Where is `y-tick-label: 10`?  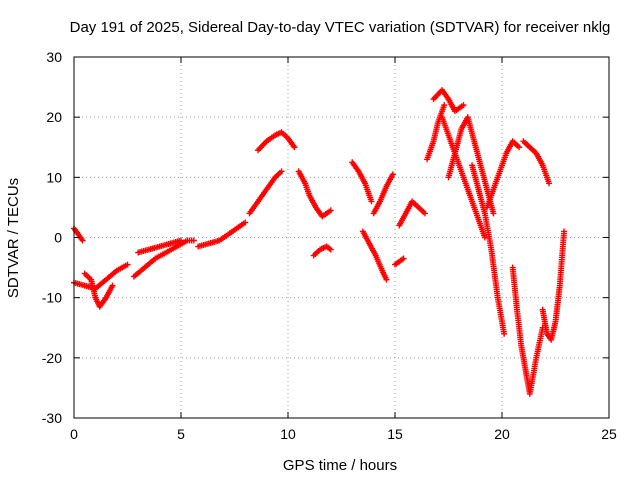 y-tick-label: 10 is located at coordinates (54, 177).